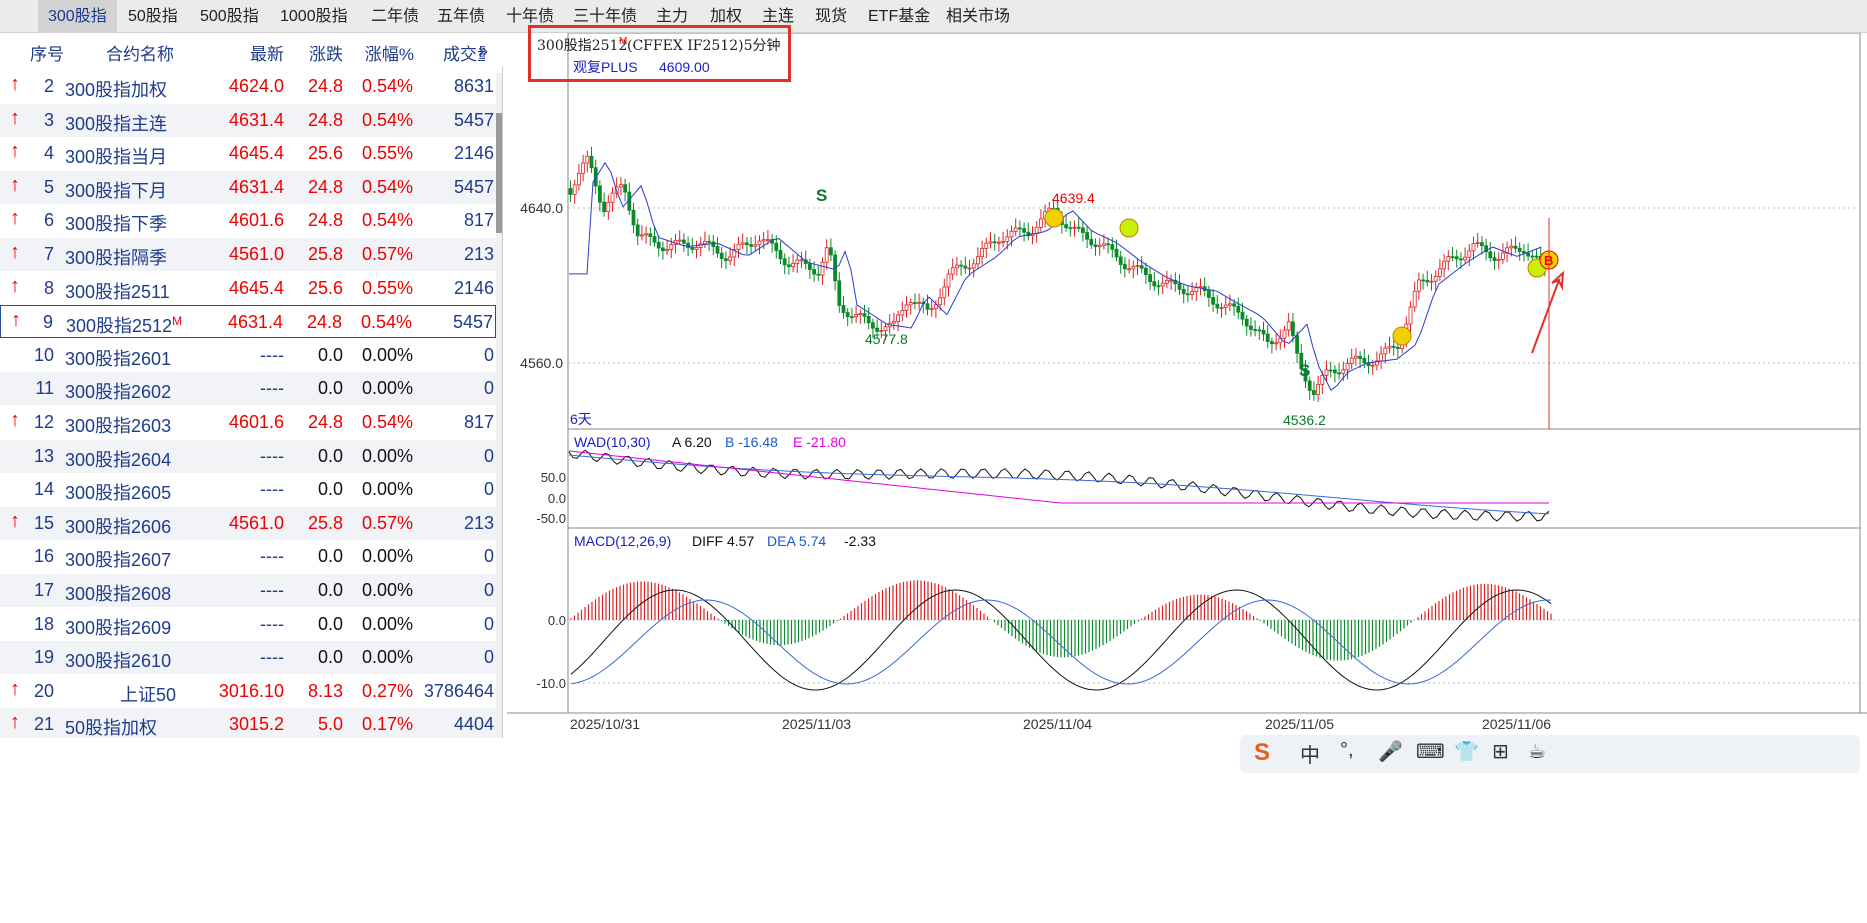  I want to click on quote-row: ↑ 5 300股指下月 4631.4 24.8 0.54% 5457, so click(248, 187).